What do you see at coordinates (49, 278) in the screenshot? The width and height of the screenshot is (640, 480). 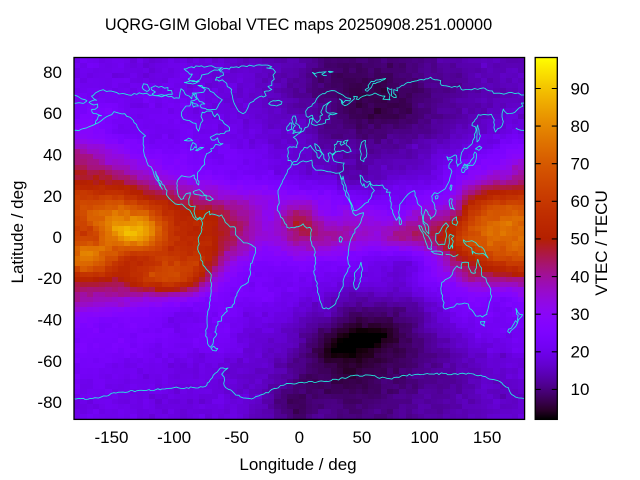 I see `svg-text: -20` at bounding box center [49, 278].